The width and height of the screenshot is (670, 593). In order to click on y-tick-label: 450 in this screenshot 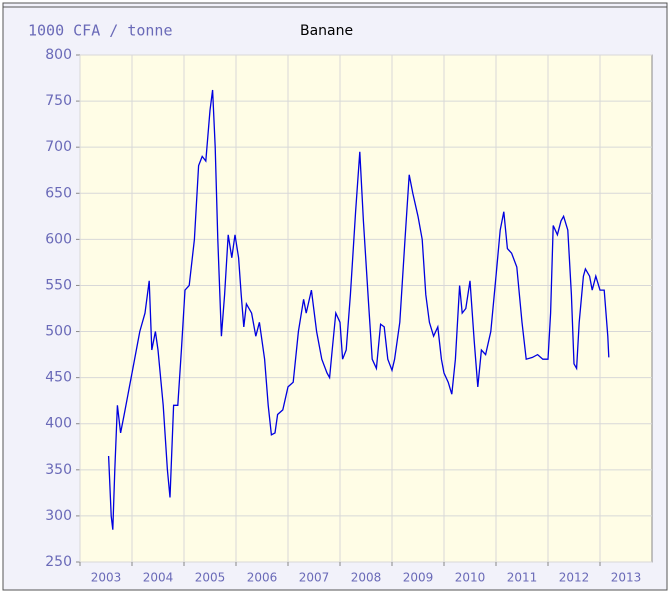, I will do `click(58, 378)`.